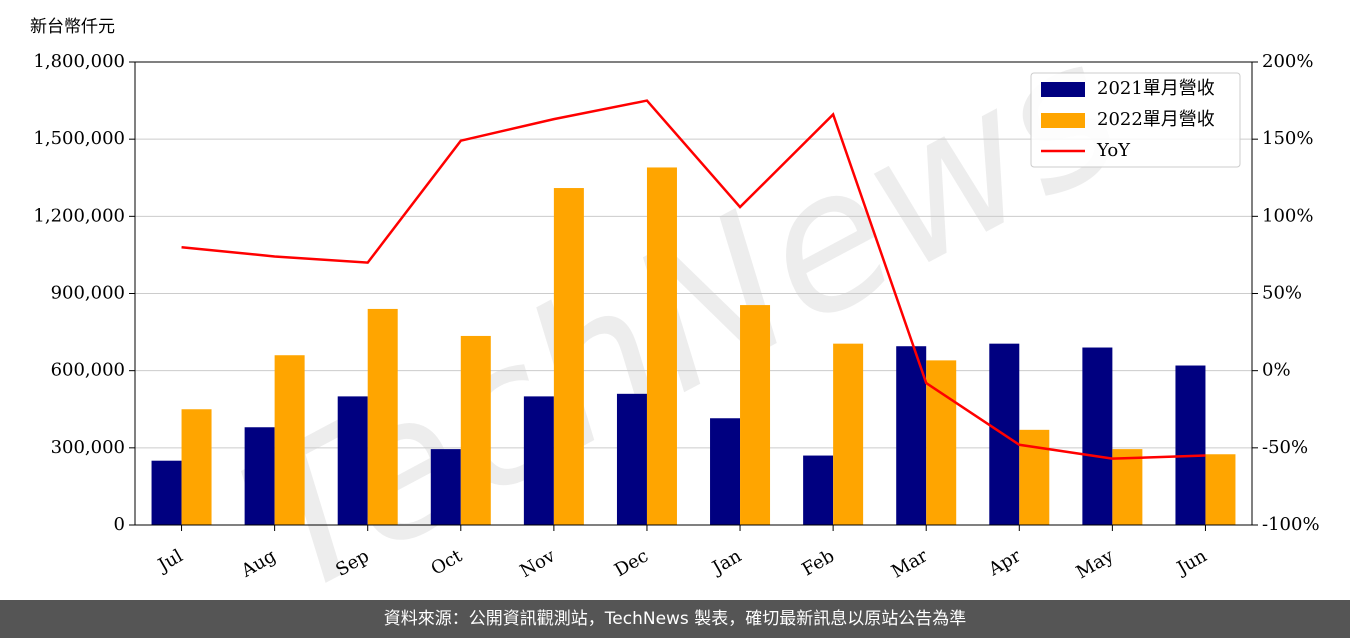 The height and width of the screenshot is (638, 1350). I want to click on x-tick-label: Jun, so click(1191, 562).